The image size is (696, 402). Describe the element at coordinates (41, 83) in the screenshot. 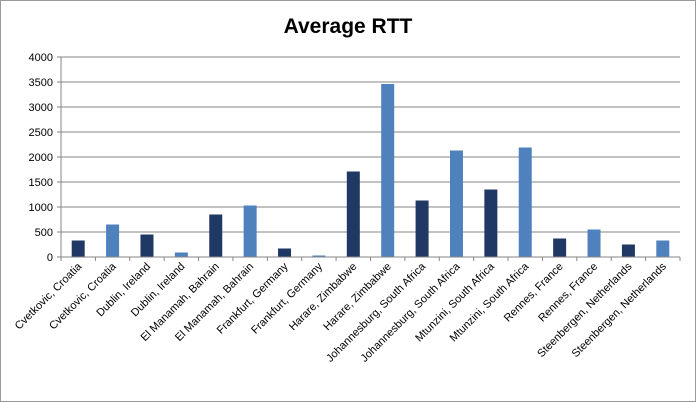

I see `y-tick-label: 3500` at that location.